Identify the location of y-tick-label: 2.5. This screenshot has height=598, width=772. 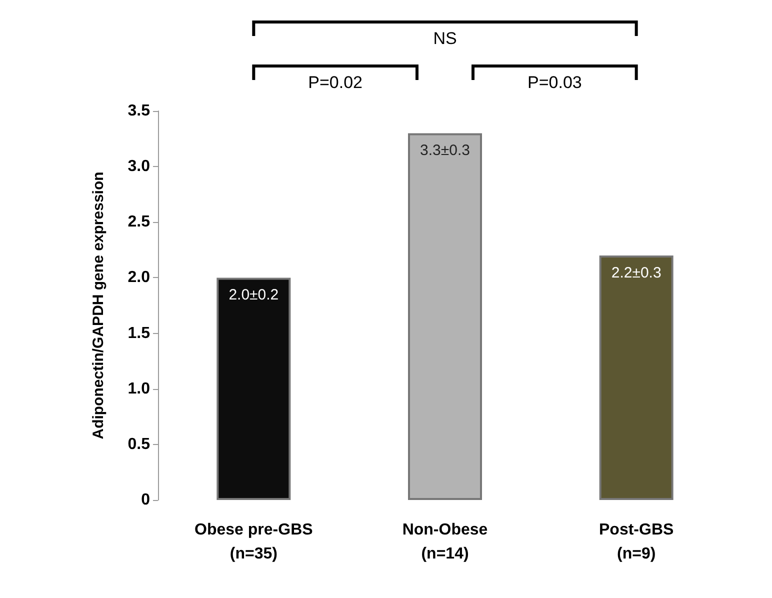
(139, 222).